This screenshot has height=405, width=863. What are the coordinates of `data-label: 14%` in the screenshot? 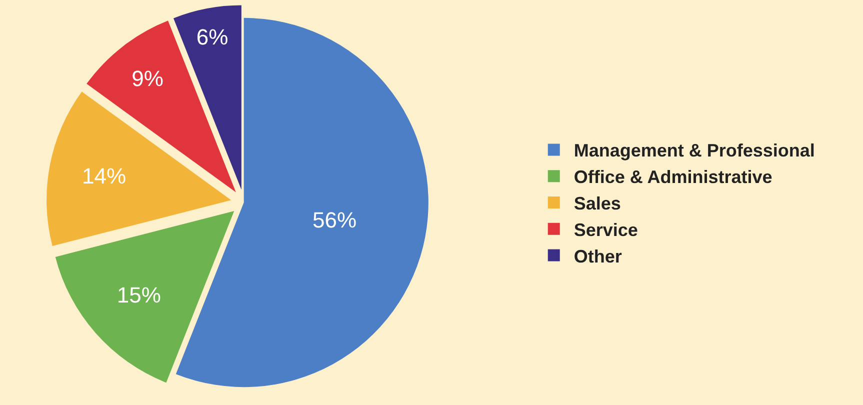 It's located at (104, 175).